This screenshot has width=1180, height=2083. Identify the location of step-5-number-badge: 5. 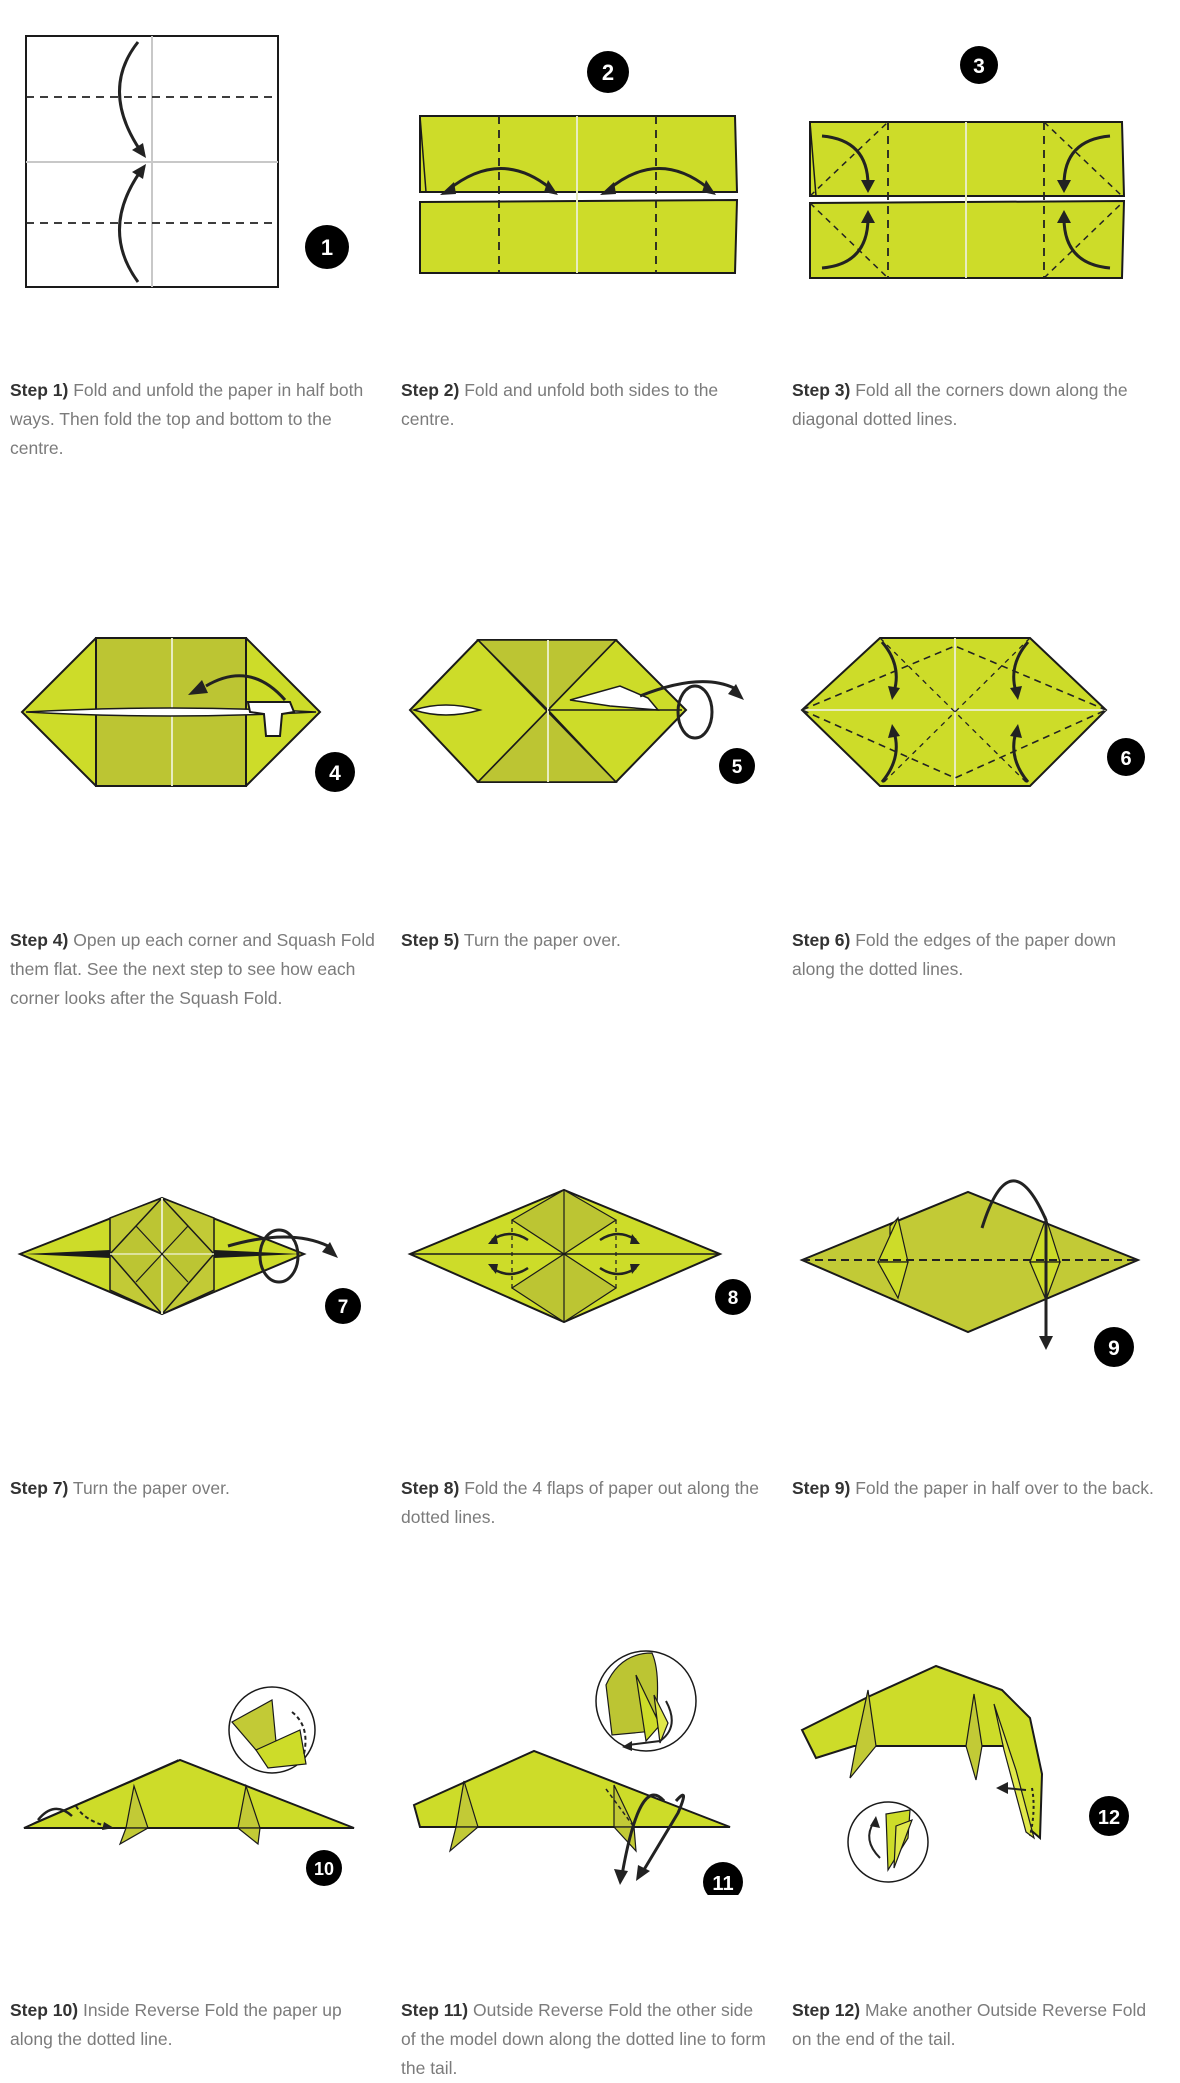
(737, 766).